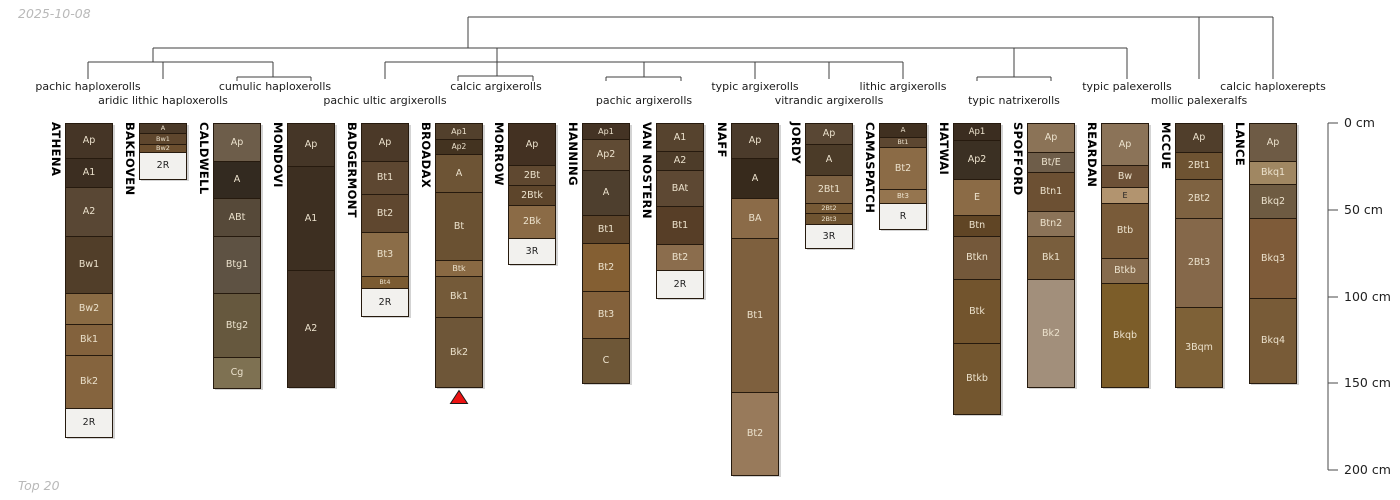 This screenshot has width=1400, height=500. What do you see at coordinates (459, 396) in the screenshot?
I see `red-triangle-marker` at bounding box center [459, 396].